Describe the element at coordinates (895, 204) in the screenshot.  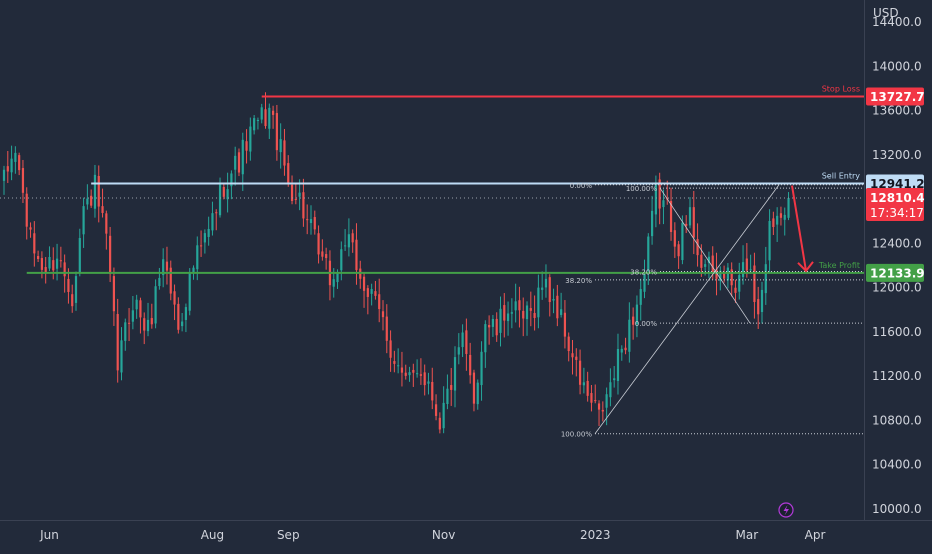
I see `last-price-badge` at that location.